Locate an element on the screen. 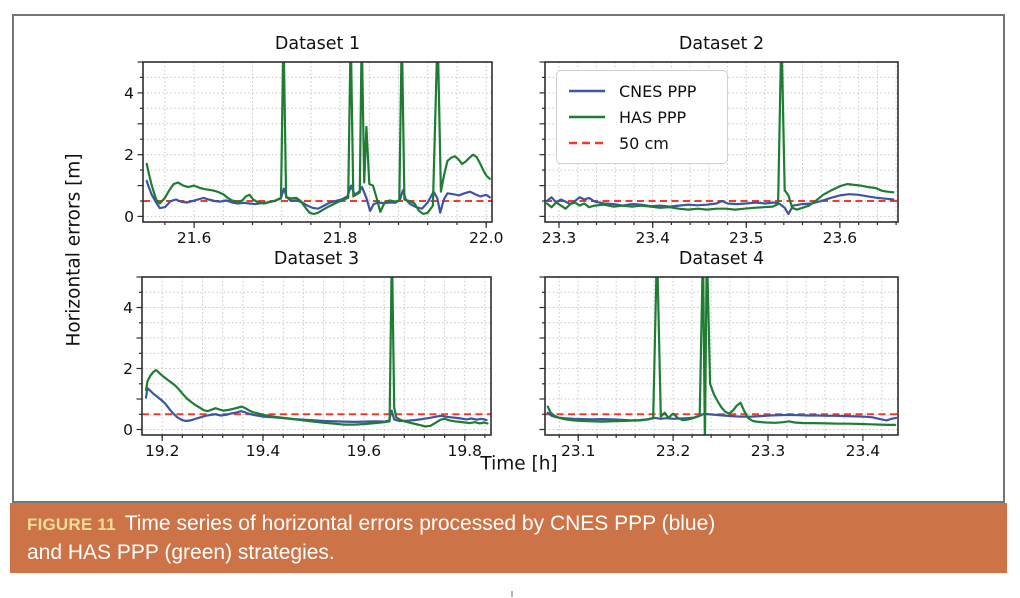 Image resolution: width=1020 pixels, height=598 pixels. subplot-dataset-3: Dataset 3 19.2 19.4 19.6 19.8 0 2 4 is located at coordinates (307, 354).